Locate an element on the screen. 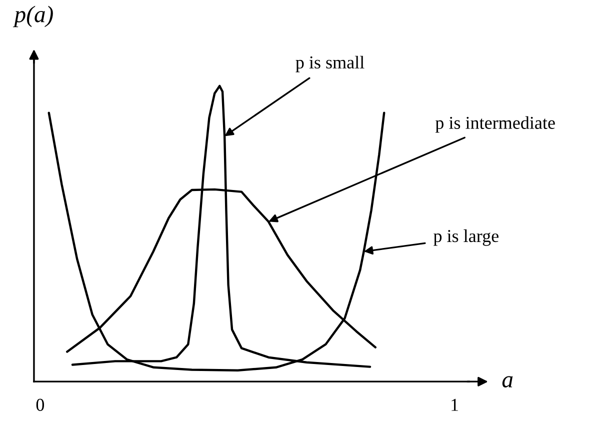  annotation: p is small is located at coordinates (330, 64).